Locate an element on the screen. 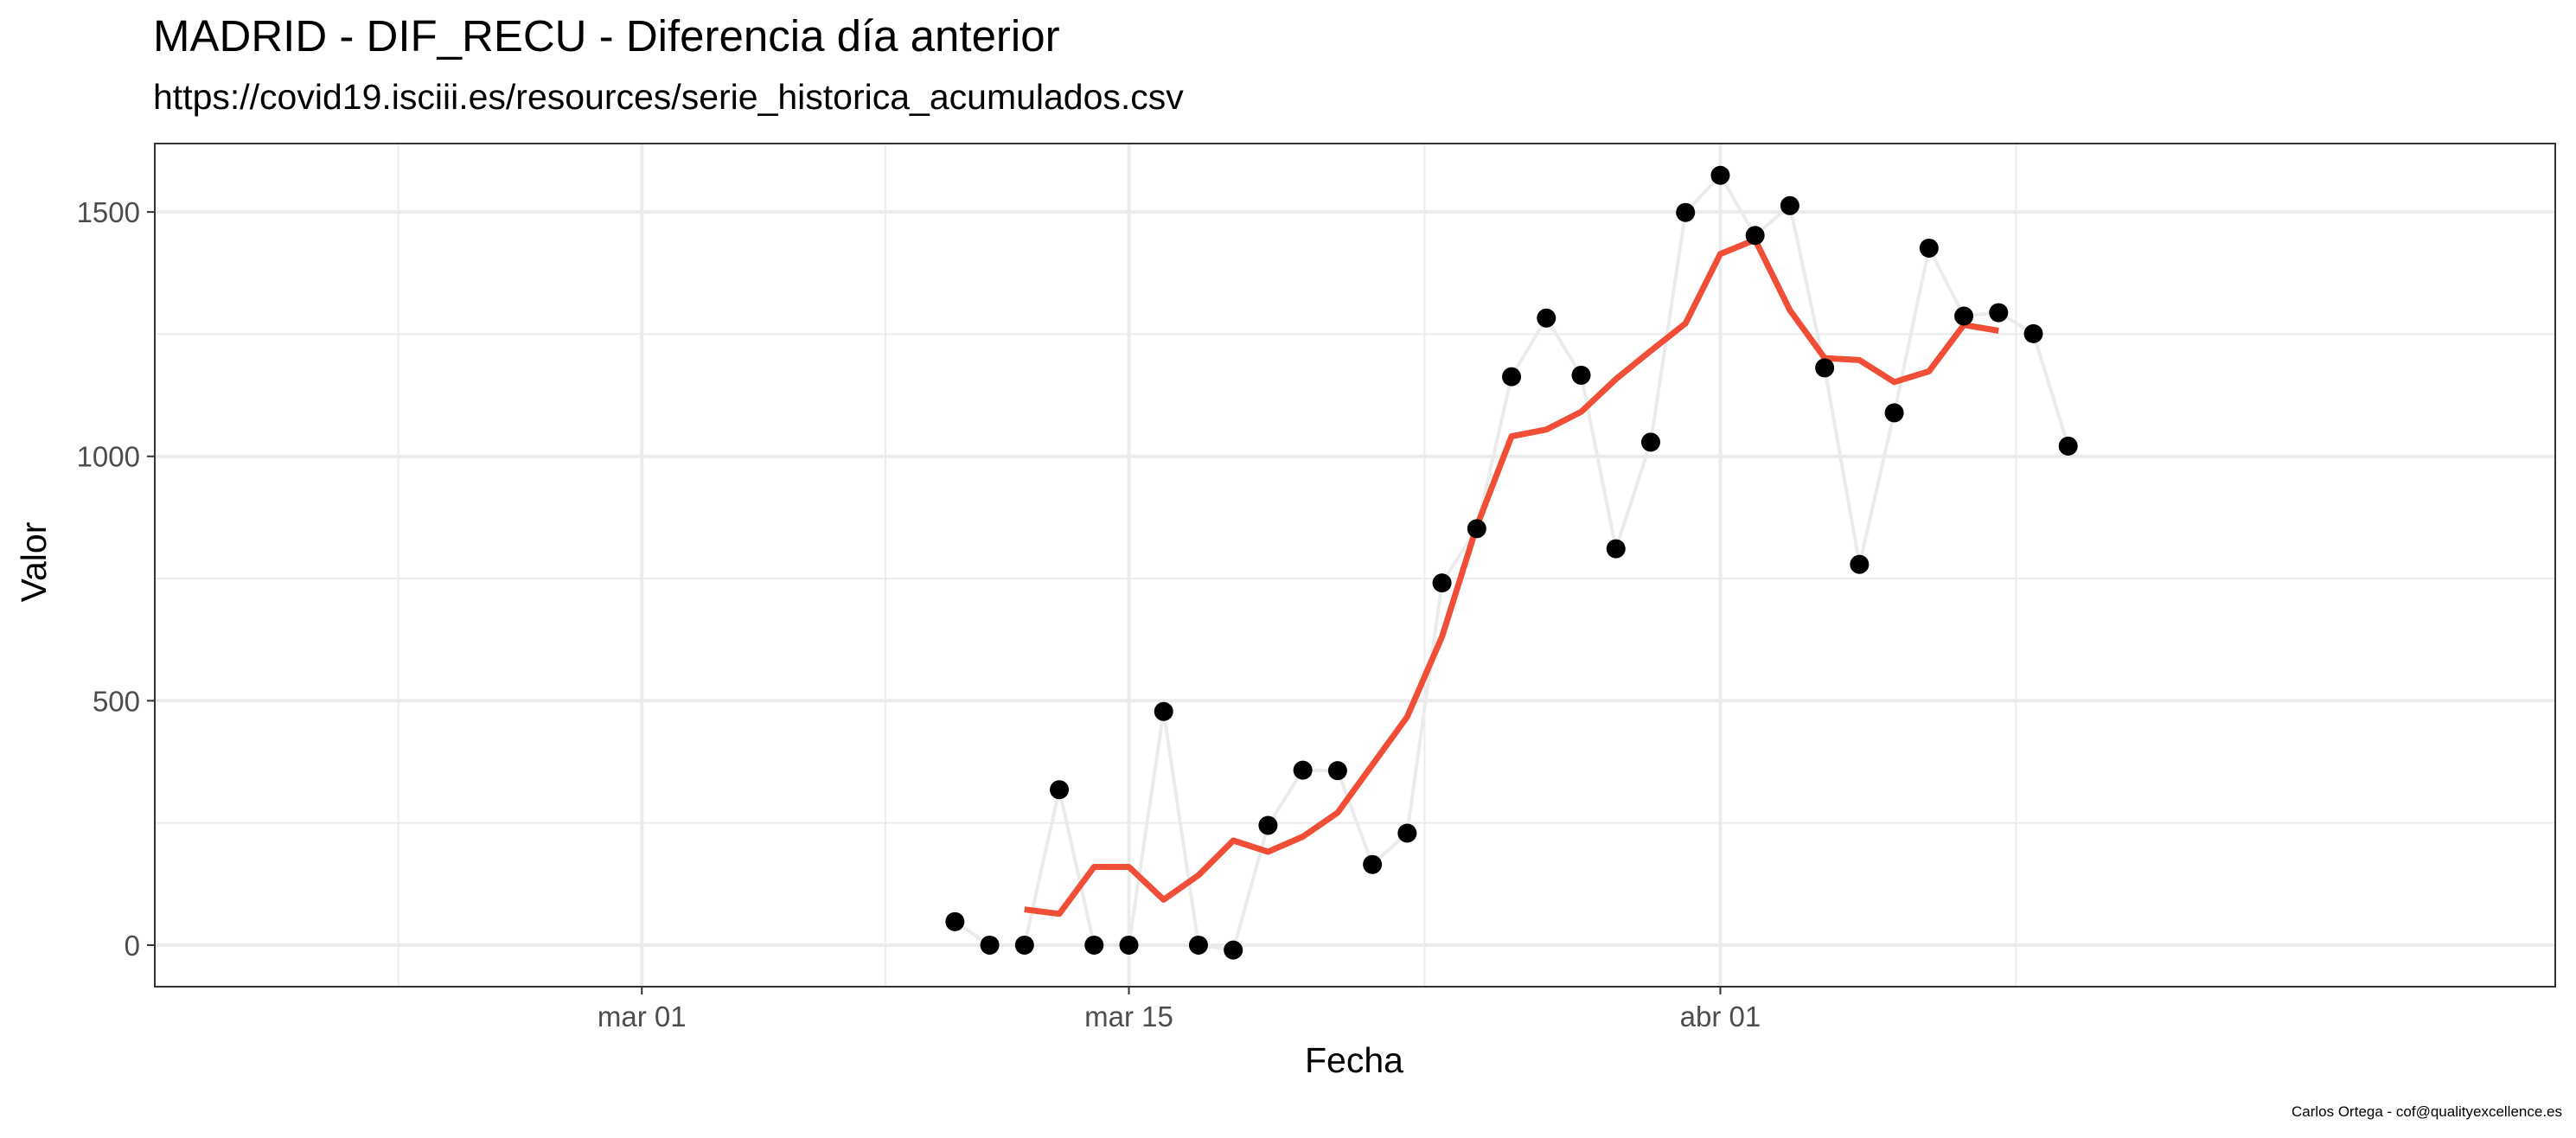  y-tick-label: 1000 is located at coordinates (109, 457).